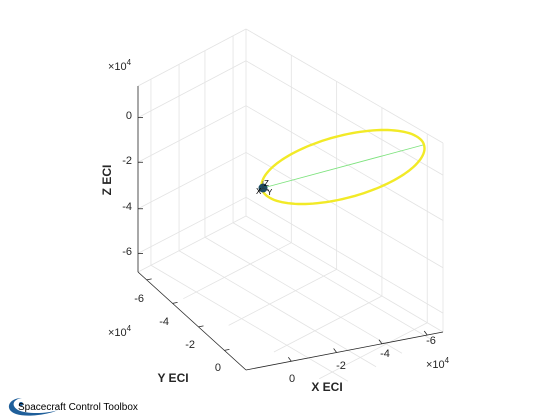  What do you see at coordinates (127, 161) in the screenshot?
I see `z-tick-label: -2` at bounding box center [127, 161].